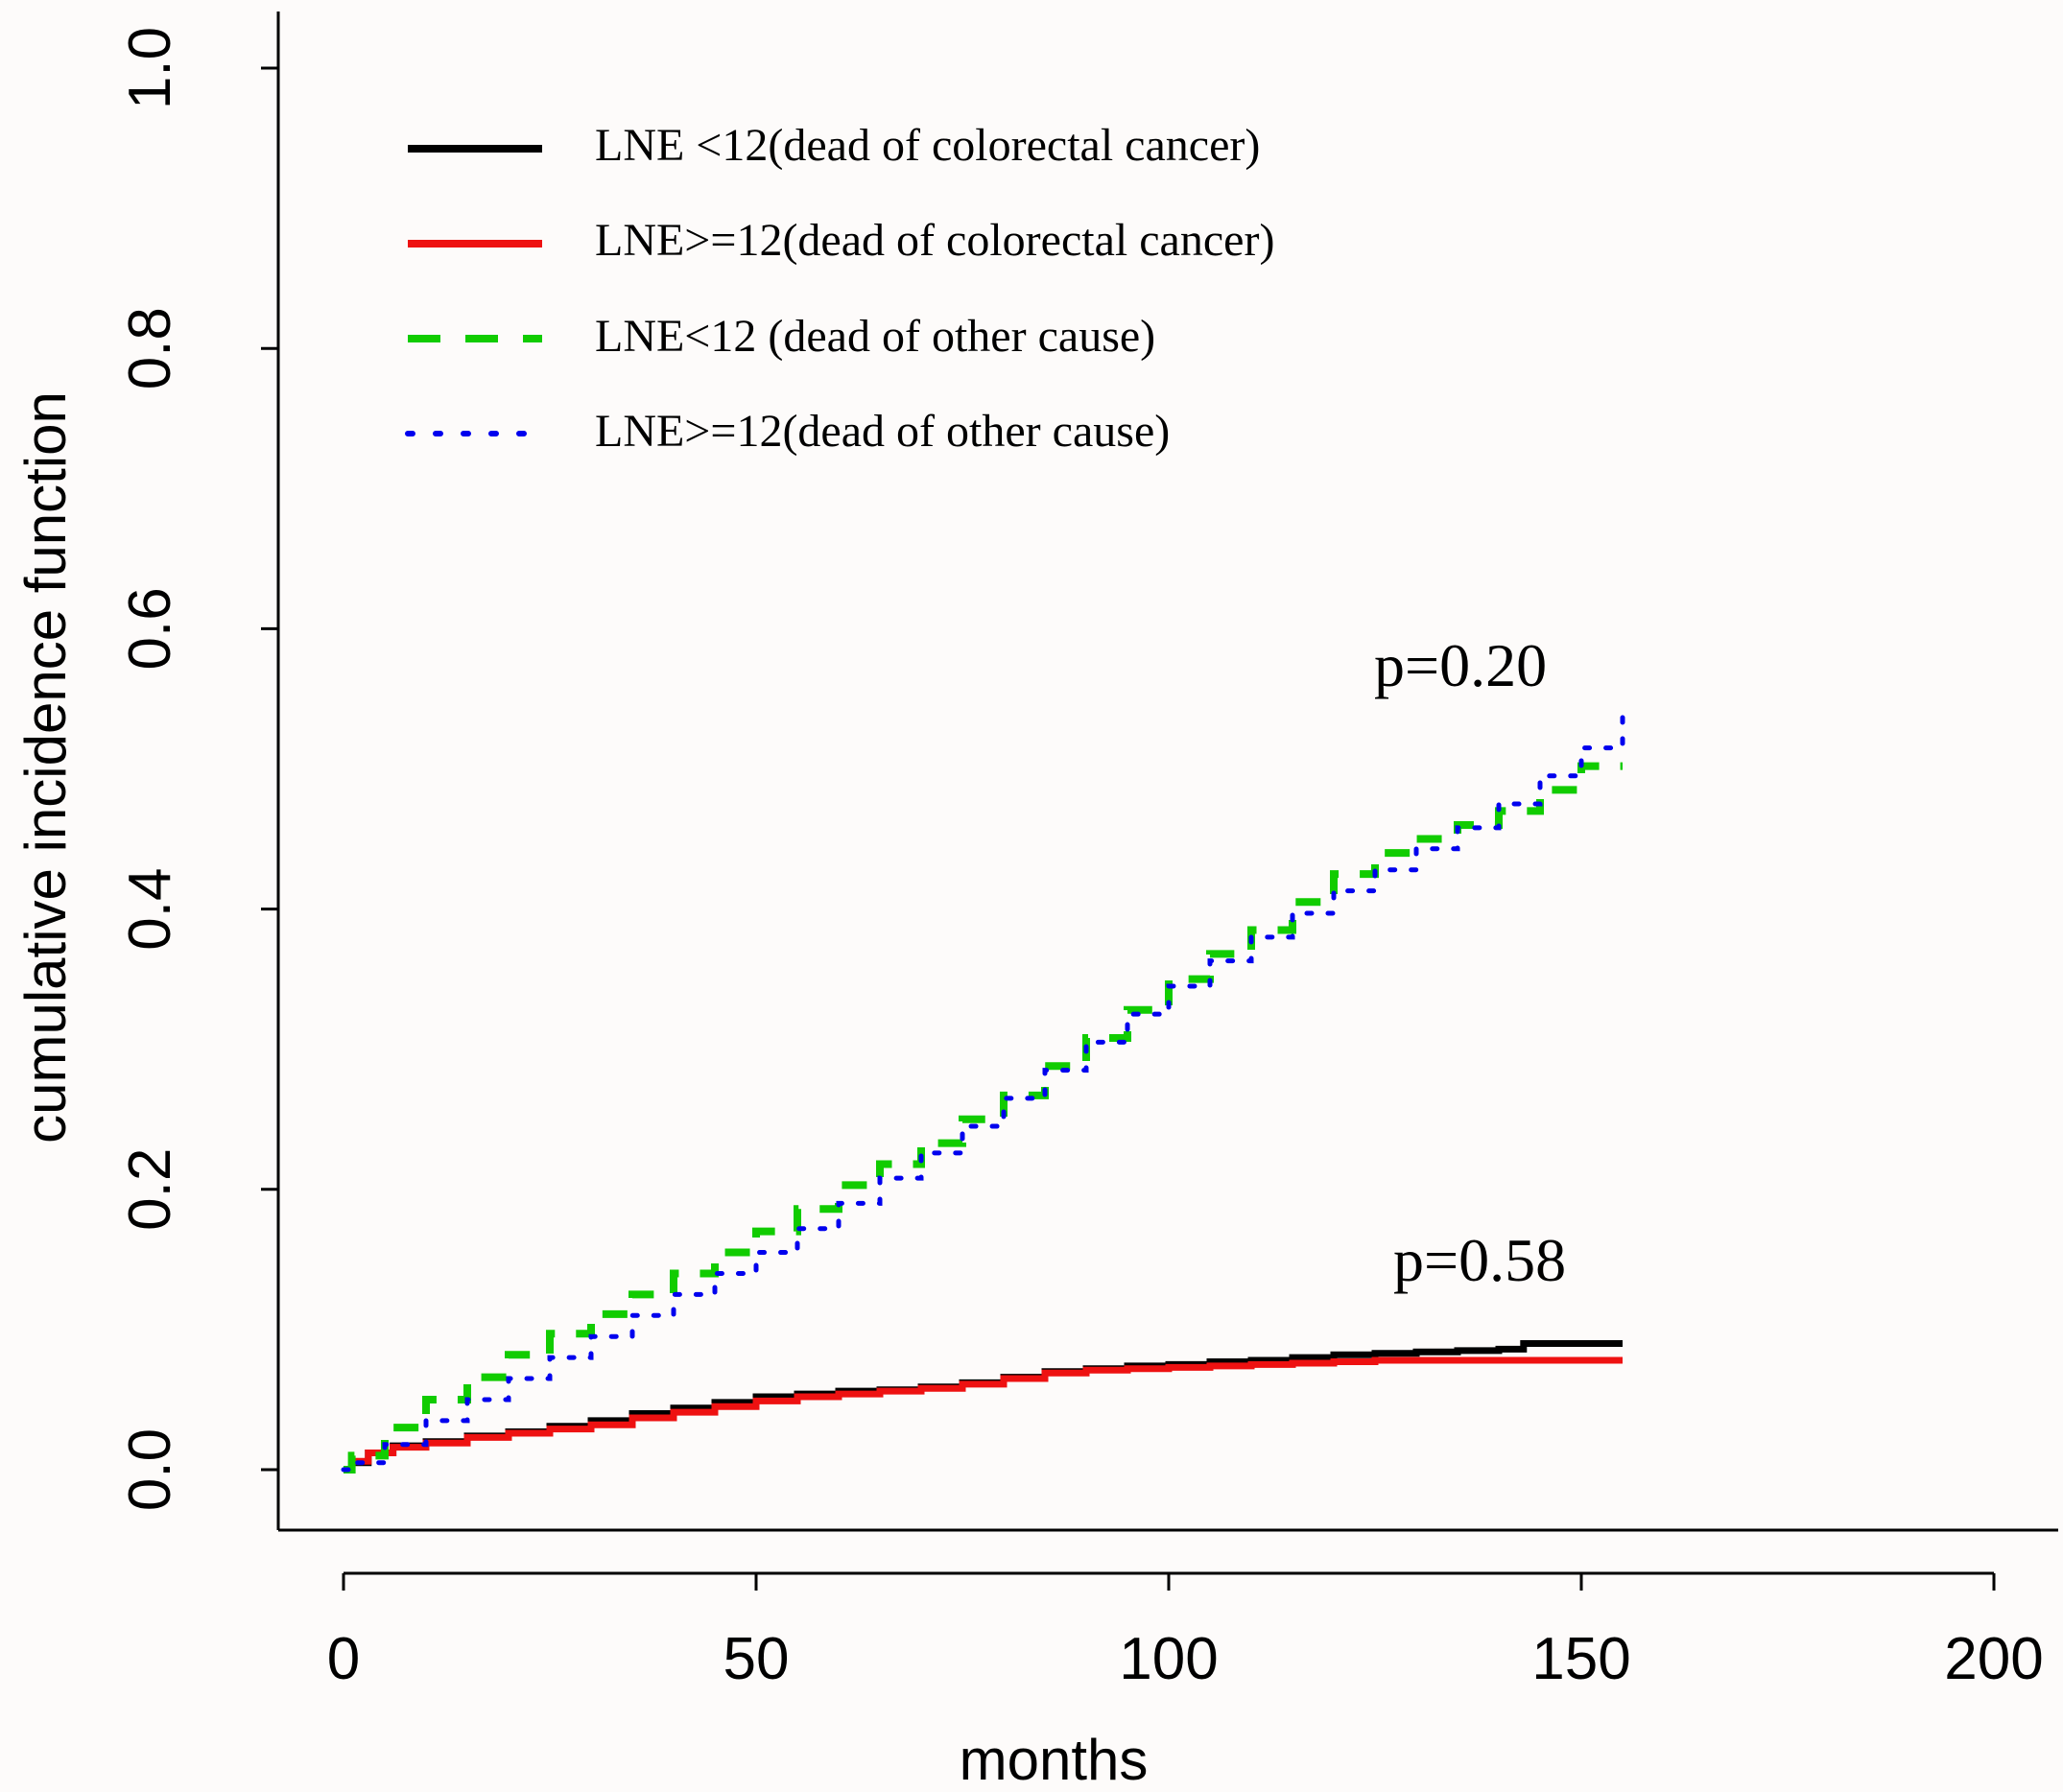 This screenshot has height=1792, width=2063. What do you see at coordinates (882, 431) in the screenshot?
I see `legend-label-lne-ge12-other: LNE>=12(dead of other cause)` at bounding box center [882, 431].